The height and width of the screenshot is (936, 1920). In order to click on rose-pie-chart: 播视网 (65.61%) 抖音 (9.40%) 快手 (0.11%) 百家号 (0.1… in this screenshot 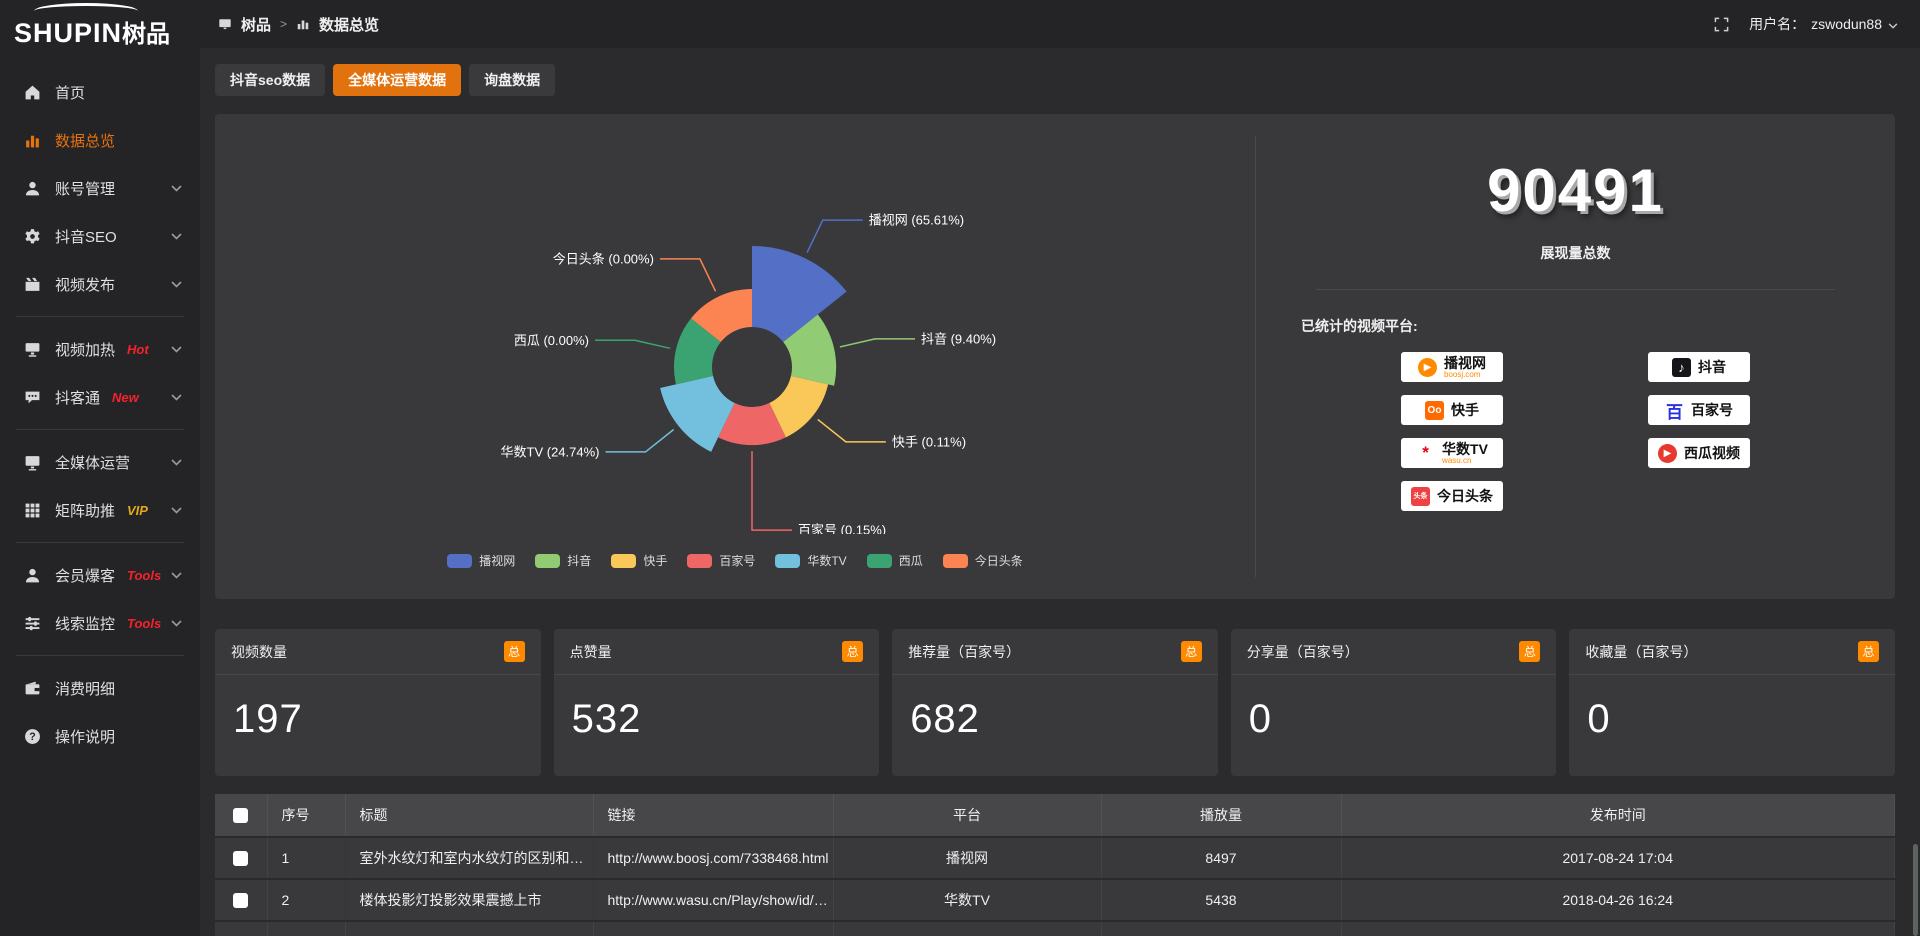, I will do `click(749, 373)`.